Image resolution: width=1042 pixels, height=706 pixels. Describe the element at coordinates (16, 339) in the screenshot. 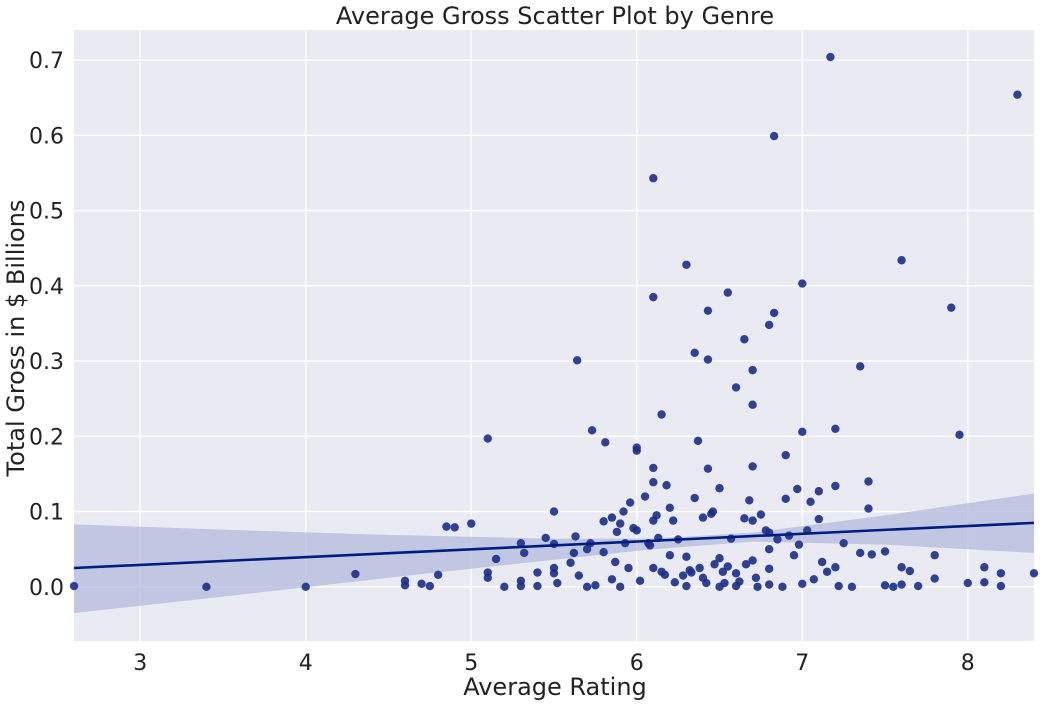

I see `y-axis-label: Total Gross in $ Billions` at that location.